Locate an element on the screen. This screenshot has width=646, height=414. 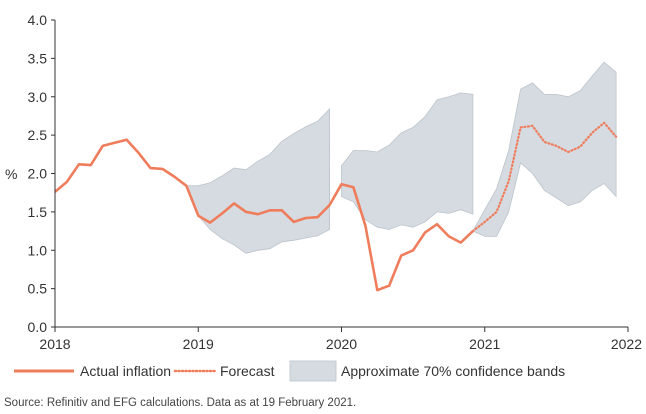
y-tick-label: 2.0 is located at coordinates (38, 174).